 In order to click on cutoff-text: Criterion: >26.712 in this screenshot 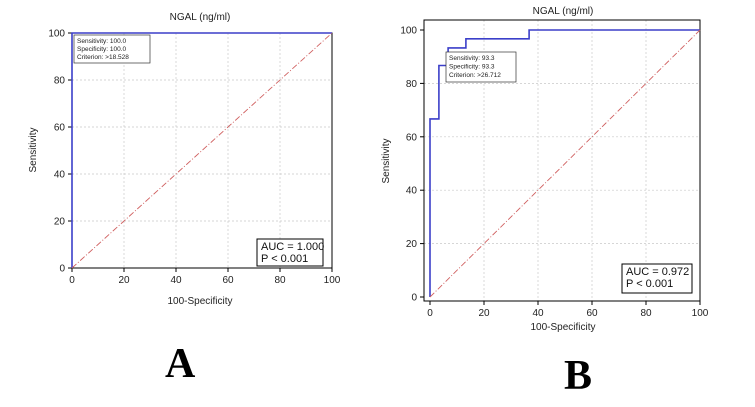, I will do `click(475, 75)`.